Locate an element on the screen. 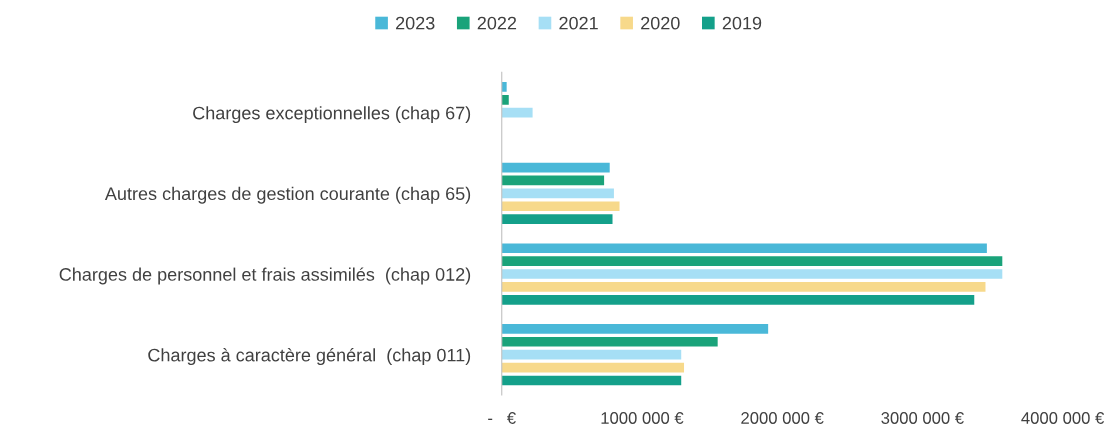 This screenshot has width=1115, height=436. legend-label: 2020 is located at coordinates (660, 23).